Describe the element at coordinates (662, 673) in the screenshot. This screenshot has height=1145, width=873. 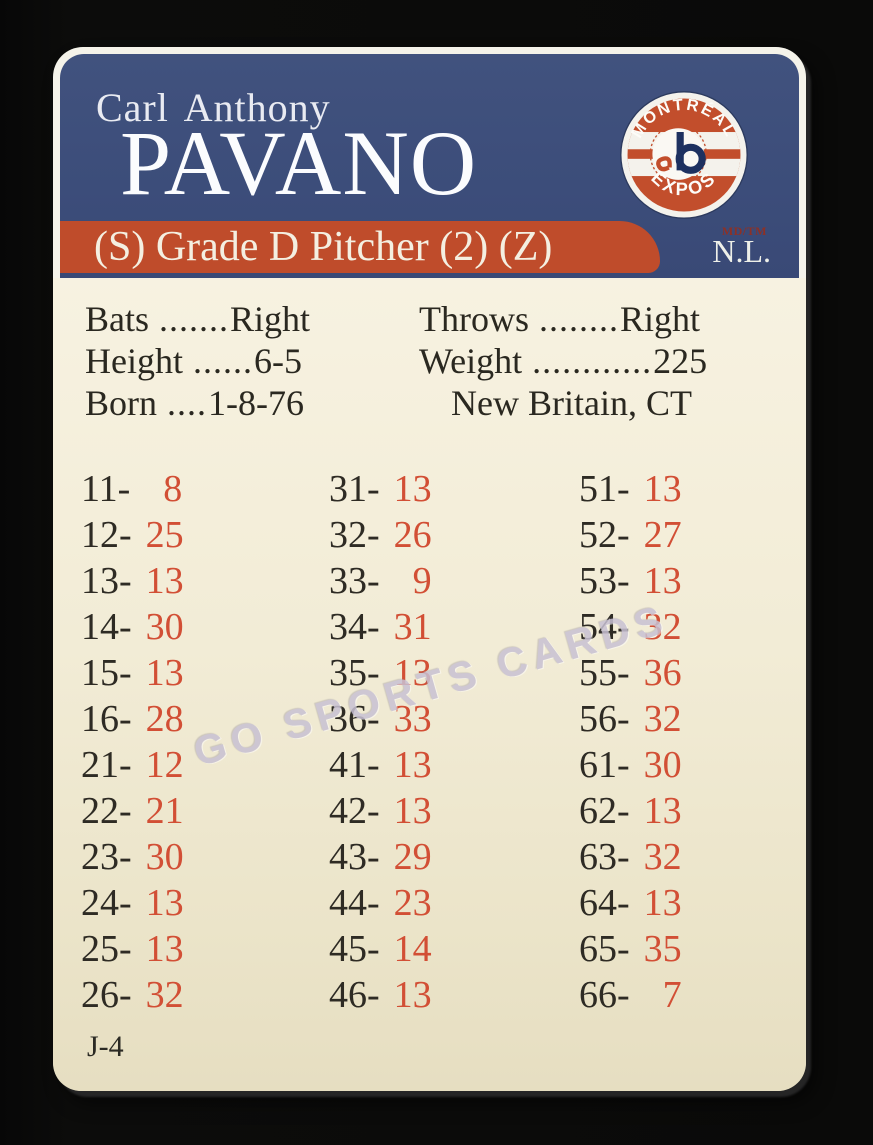
I see `dice-result: 36` at that location.